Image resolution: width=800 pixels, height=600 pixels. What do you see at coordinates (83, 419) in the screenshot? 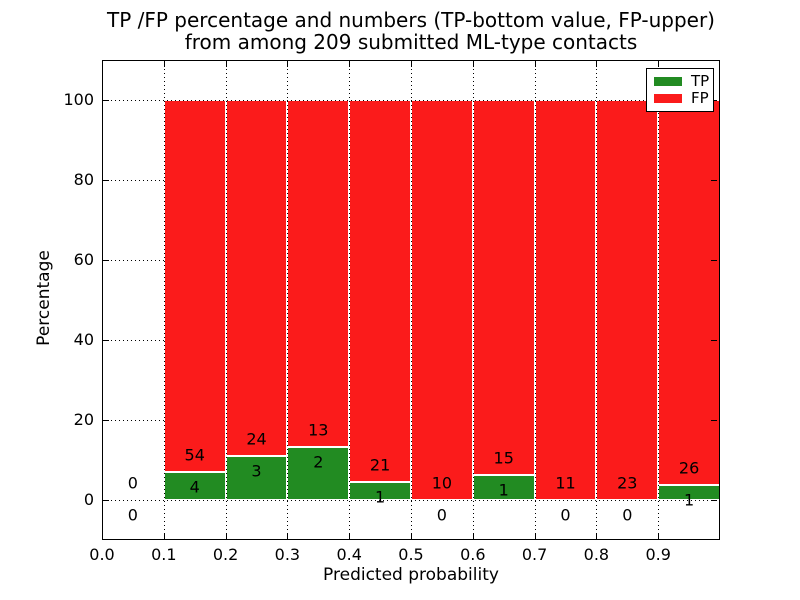
I see `y-tick-label: 20` at bounding box center [83, 419].